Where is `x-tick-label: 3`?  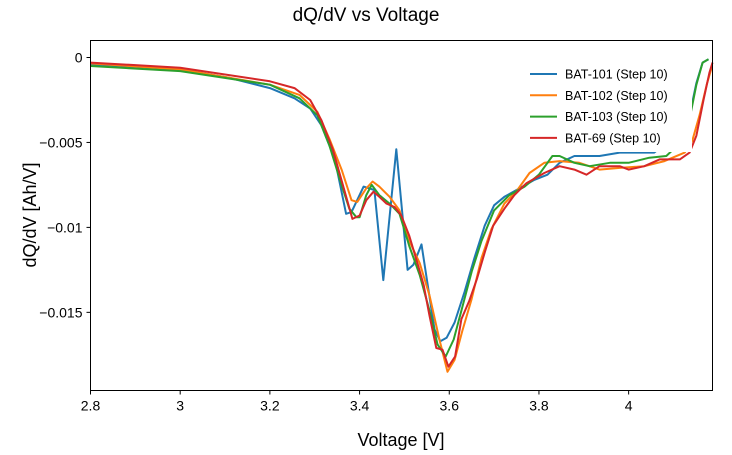
x-tick-label: 3 is located at coordinates (180, 406).